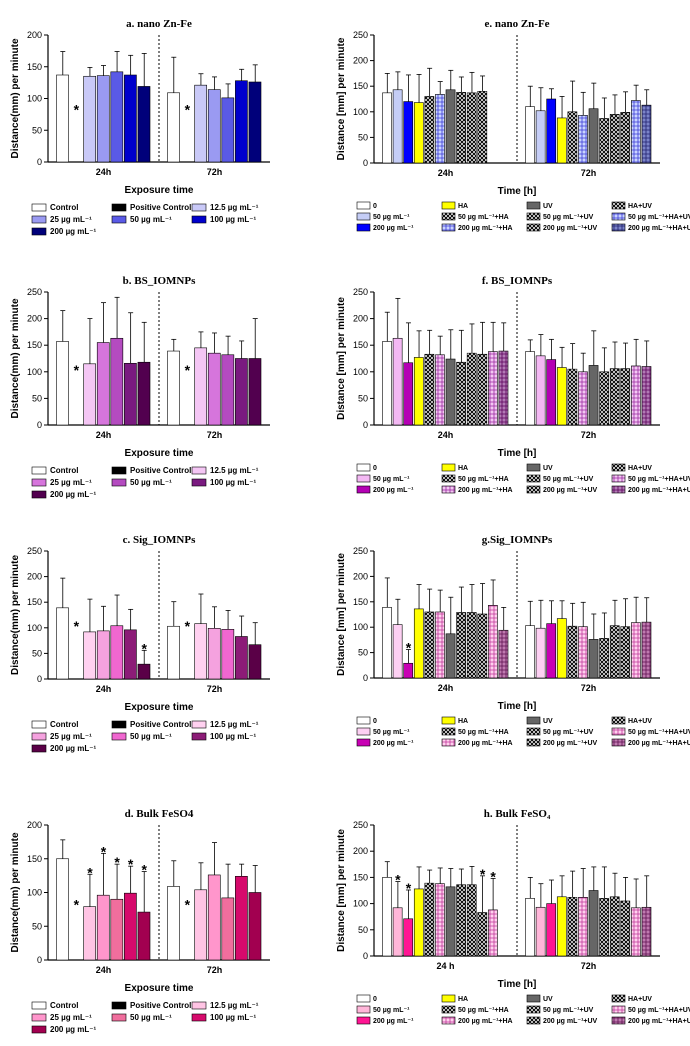 The image size is (690, 1046). Describe the element at coordinates (233, 736) in the screenshot. I see `left-2-legend-label: 100 µg mL⁻¹` at that location.